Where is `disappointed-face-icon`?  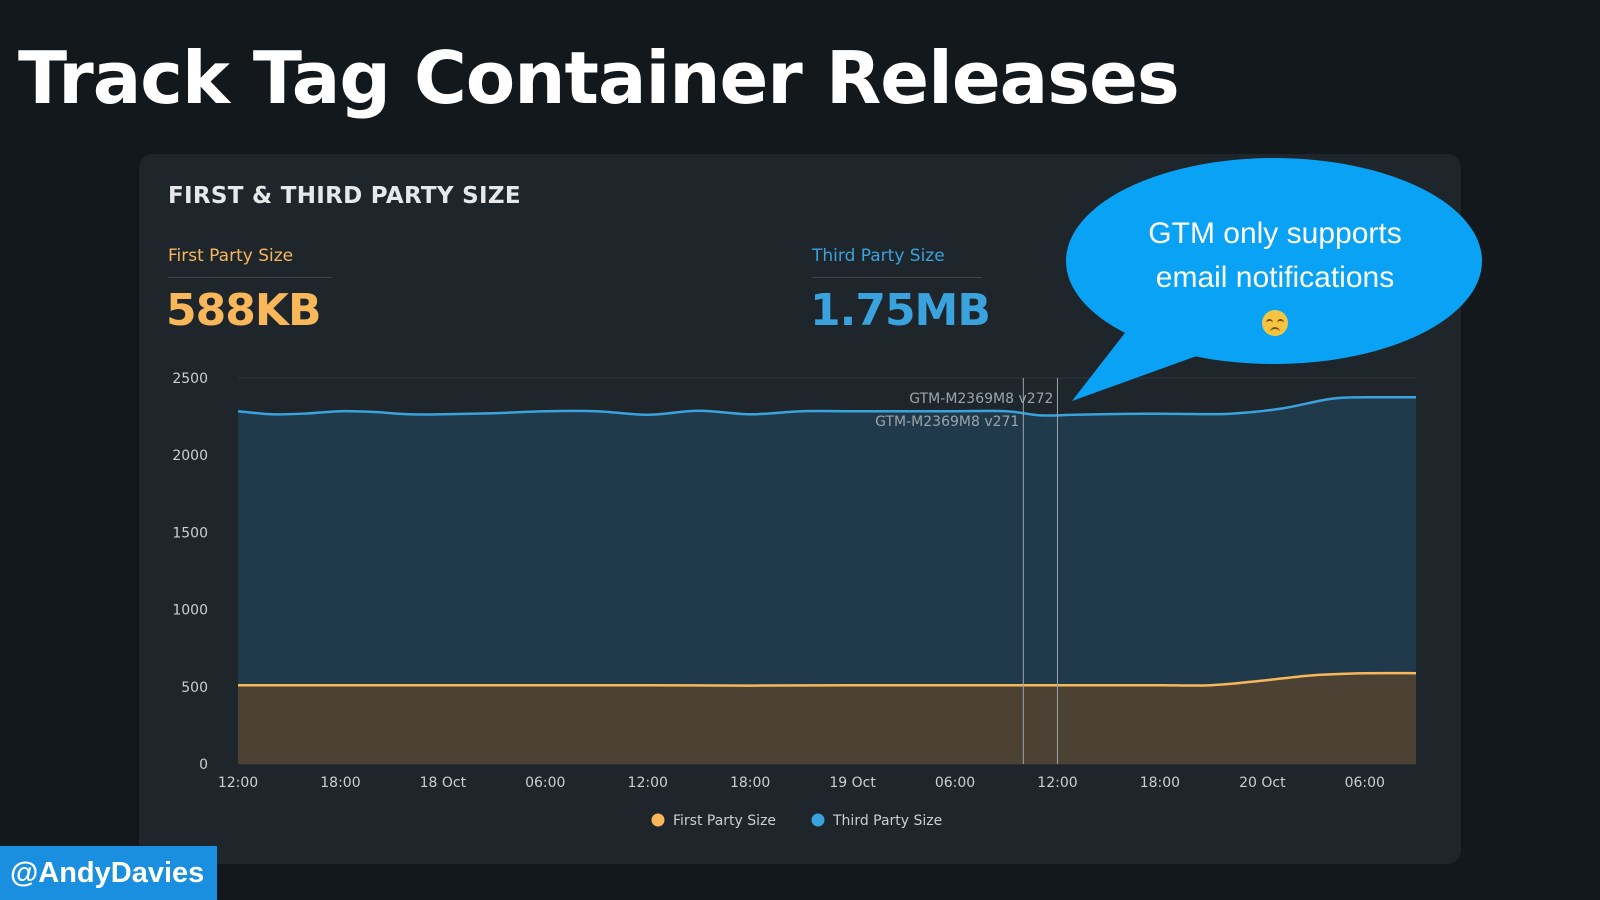 disappointed-face-icon is located at coordinates (1275, 323).